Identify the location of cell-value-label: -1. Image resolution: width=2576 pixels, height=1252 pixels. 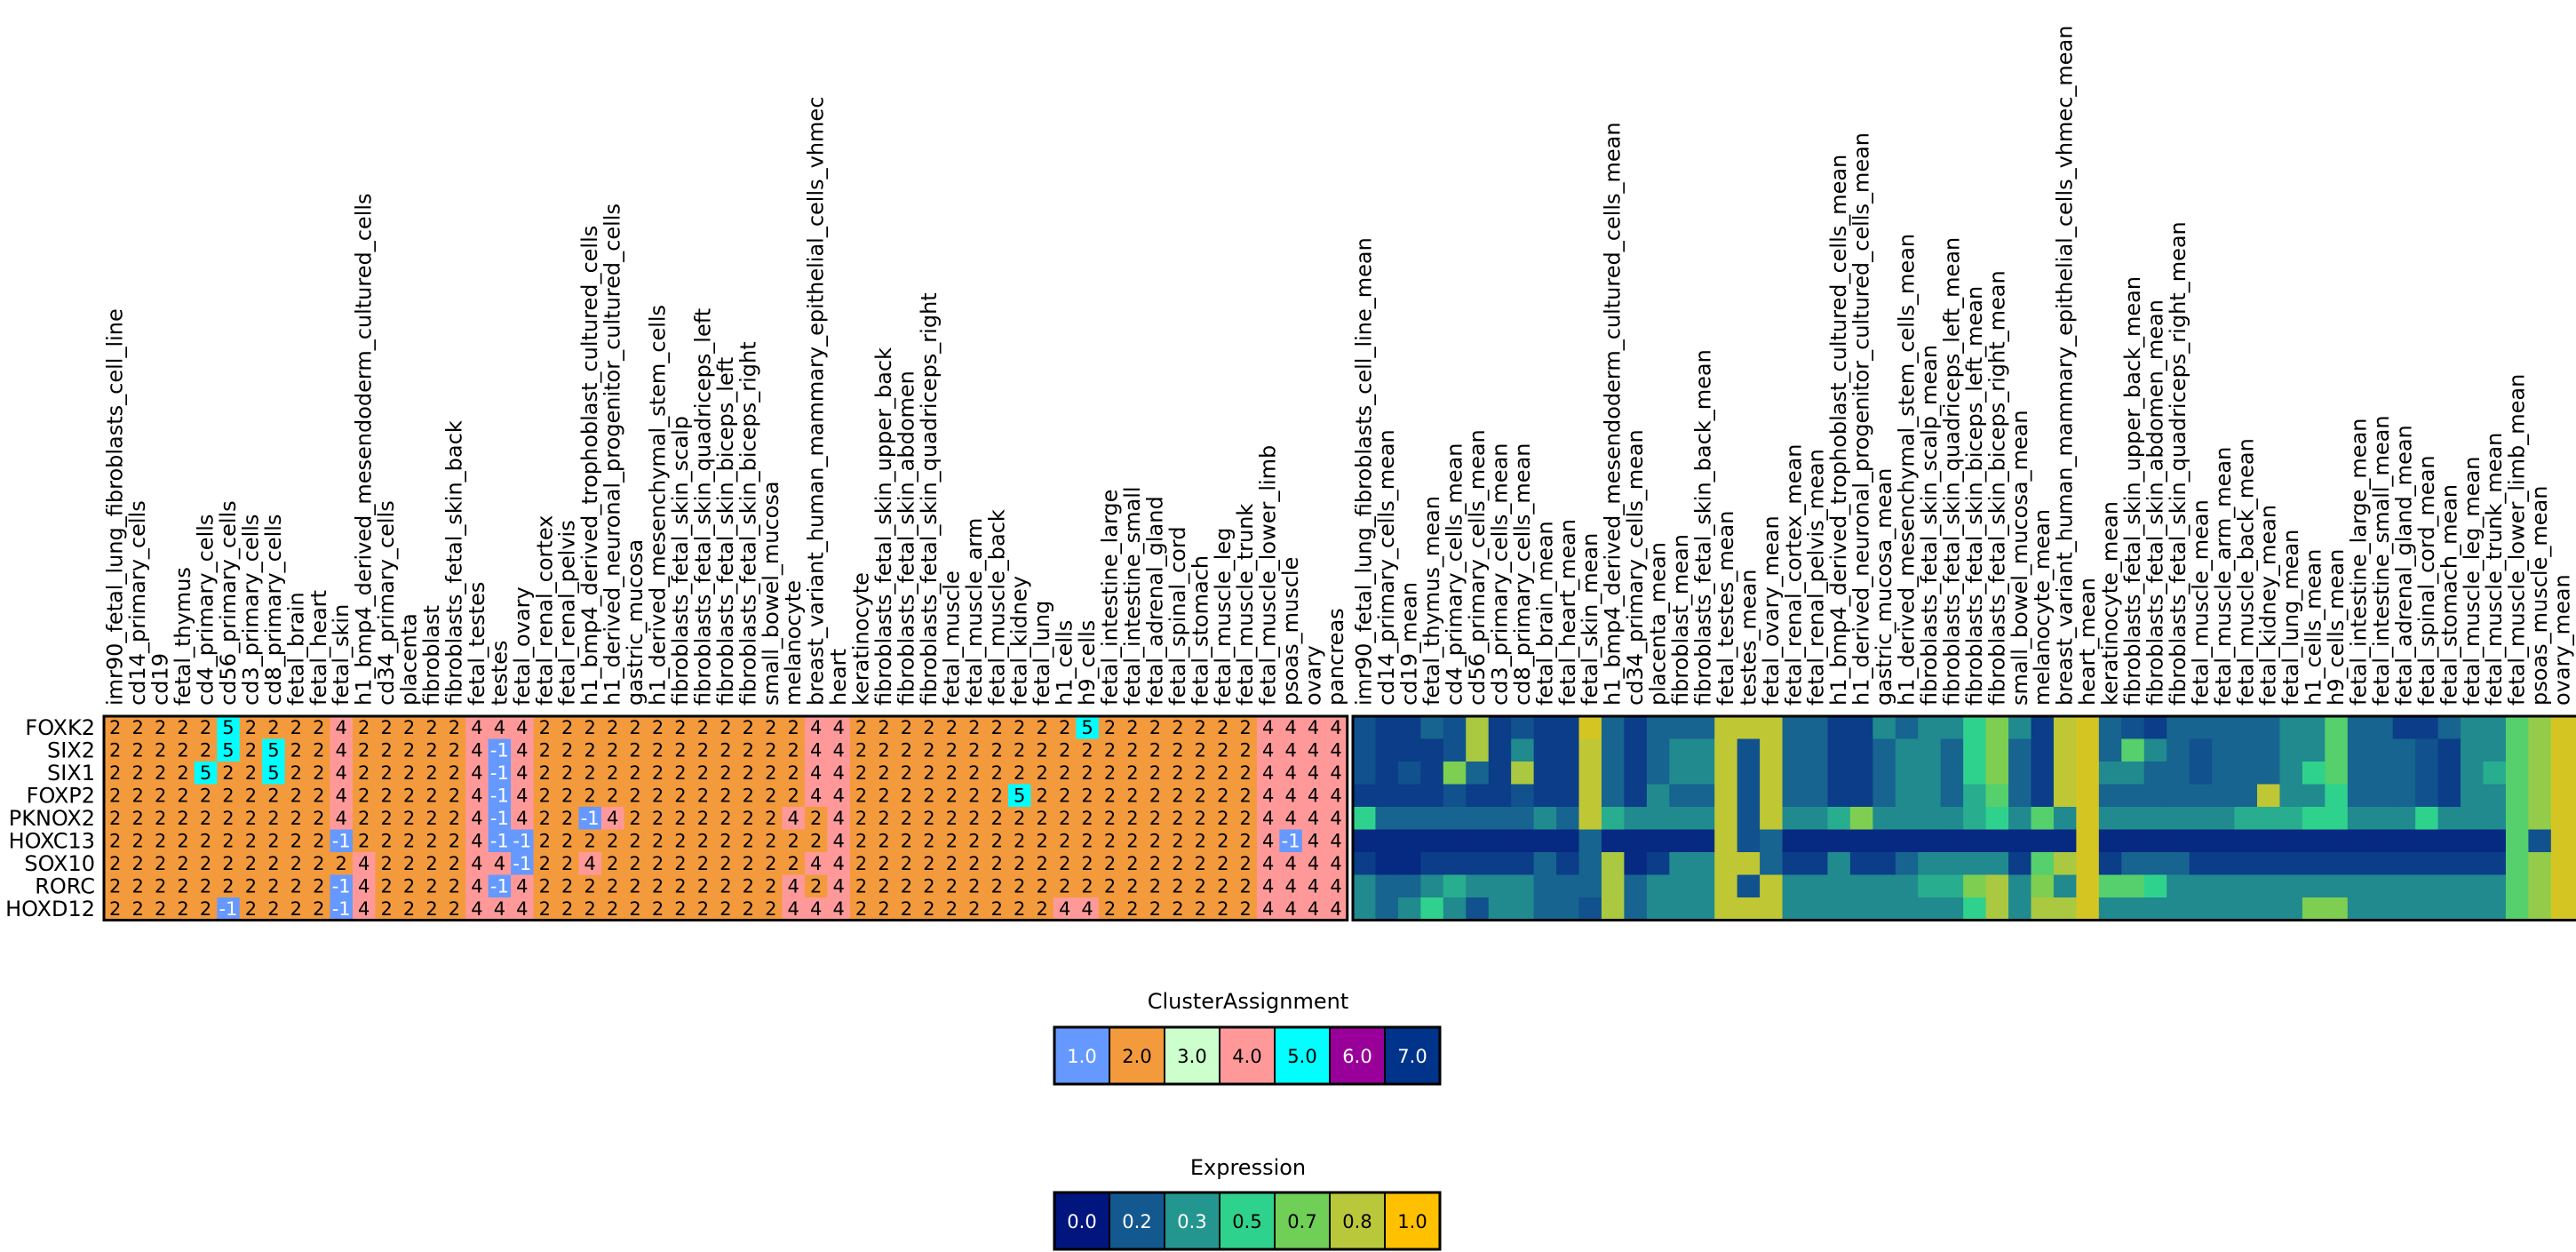
(1291, 840).